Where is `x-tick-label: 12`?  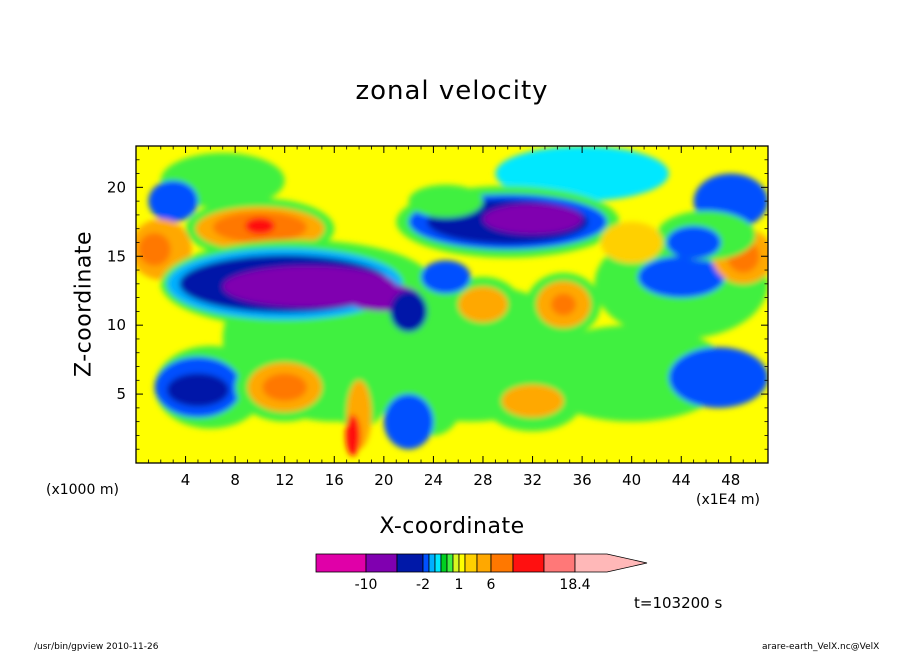
x-tick-label: 12 is located at coordinates (284, 480).